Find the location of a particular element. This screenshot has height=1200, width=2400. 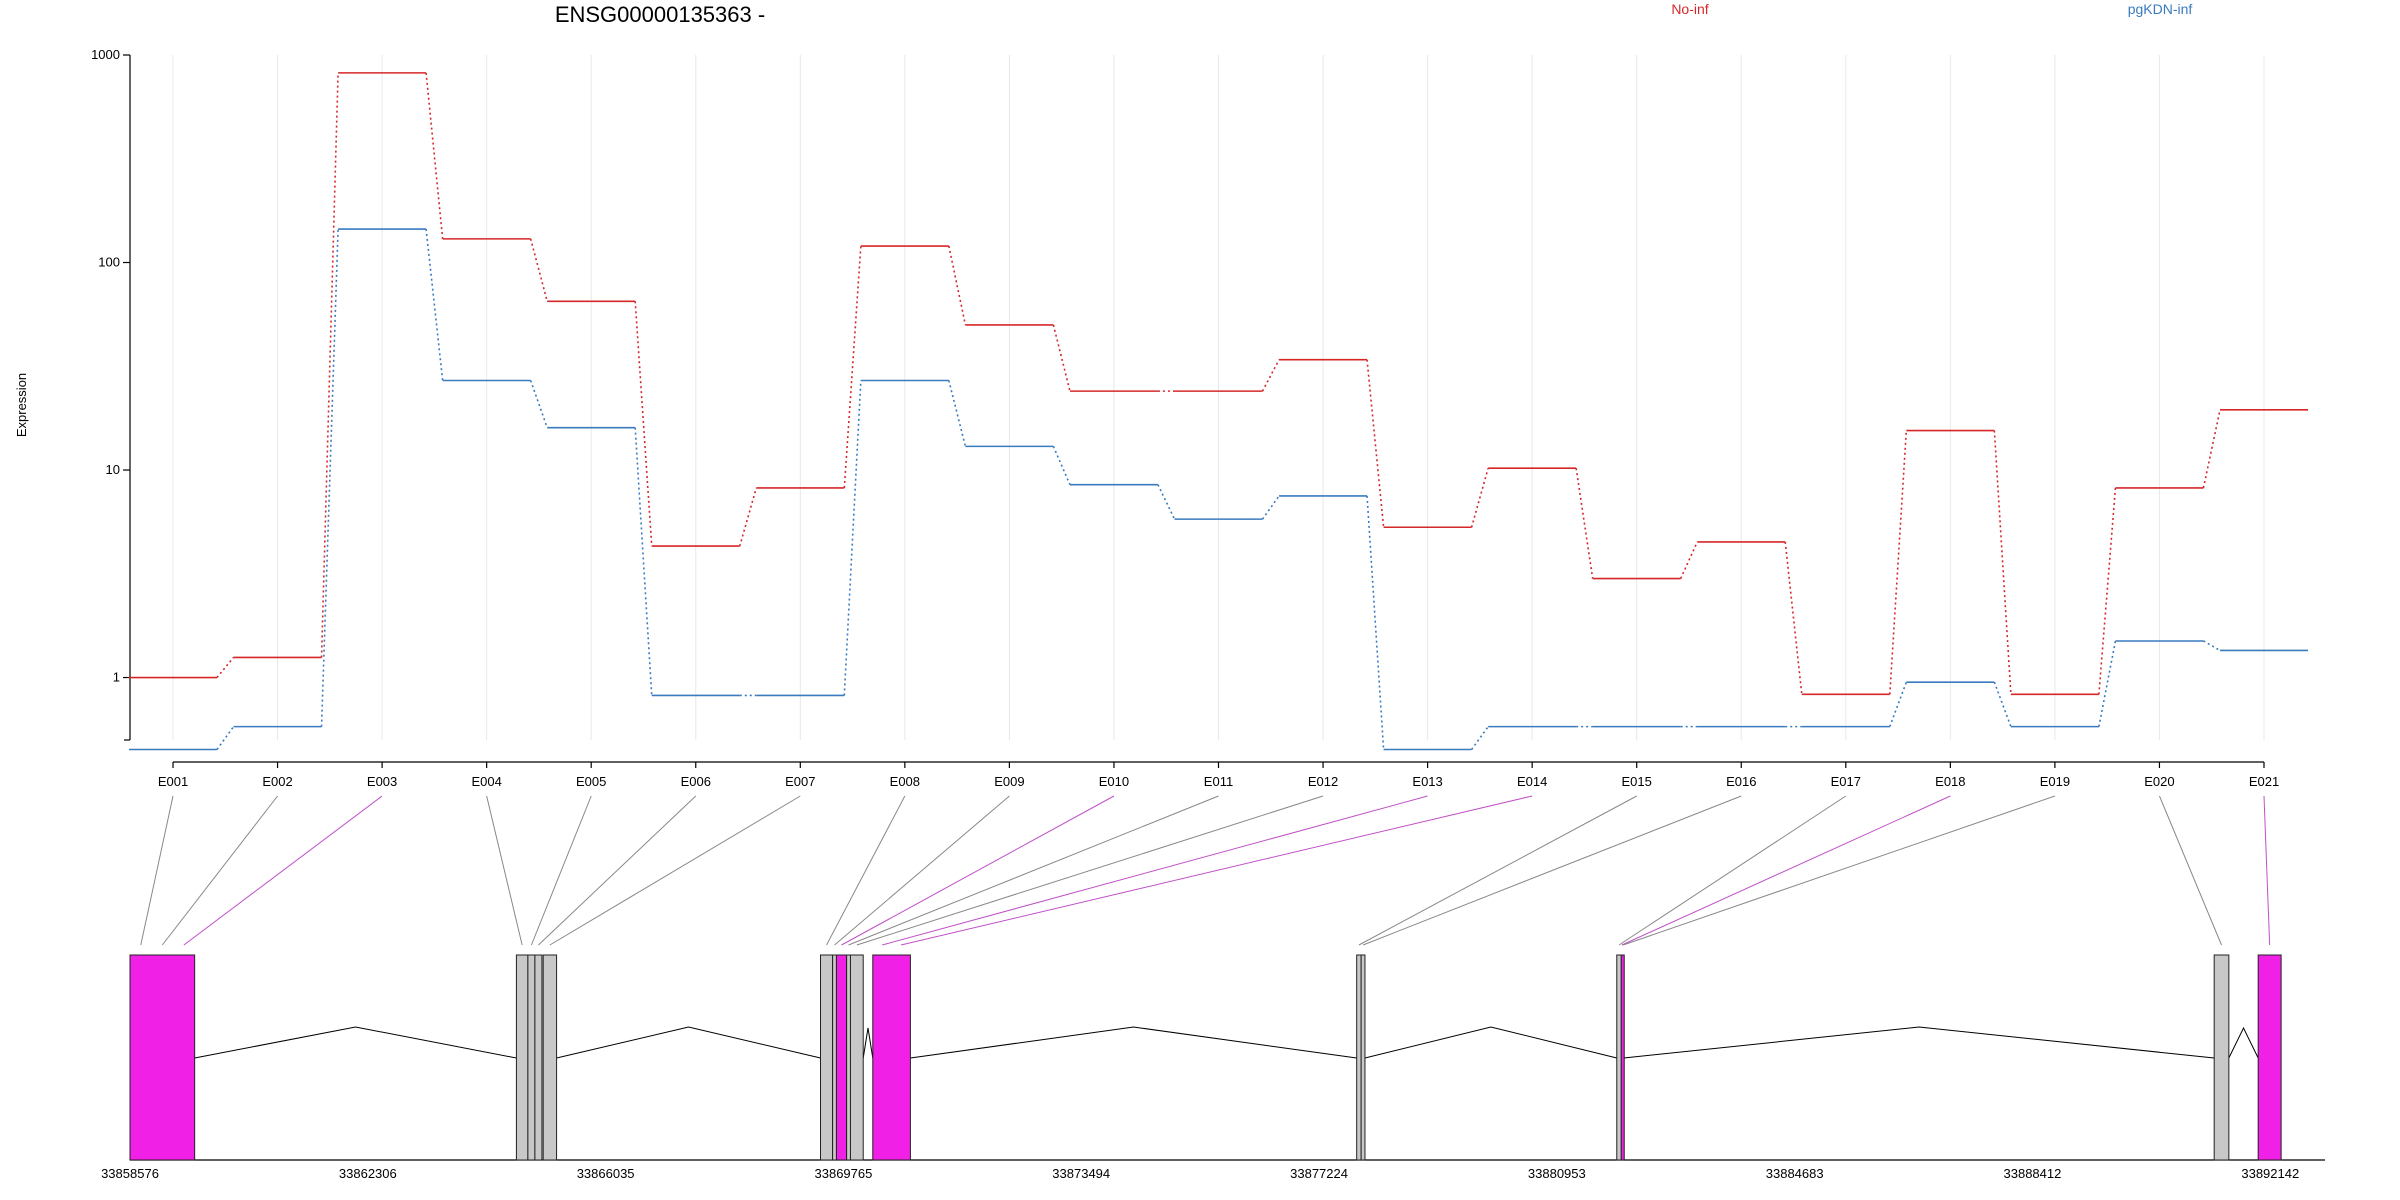

exon-block-e016 is located at coordinates (1363, 1057).